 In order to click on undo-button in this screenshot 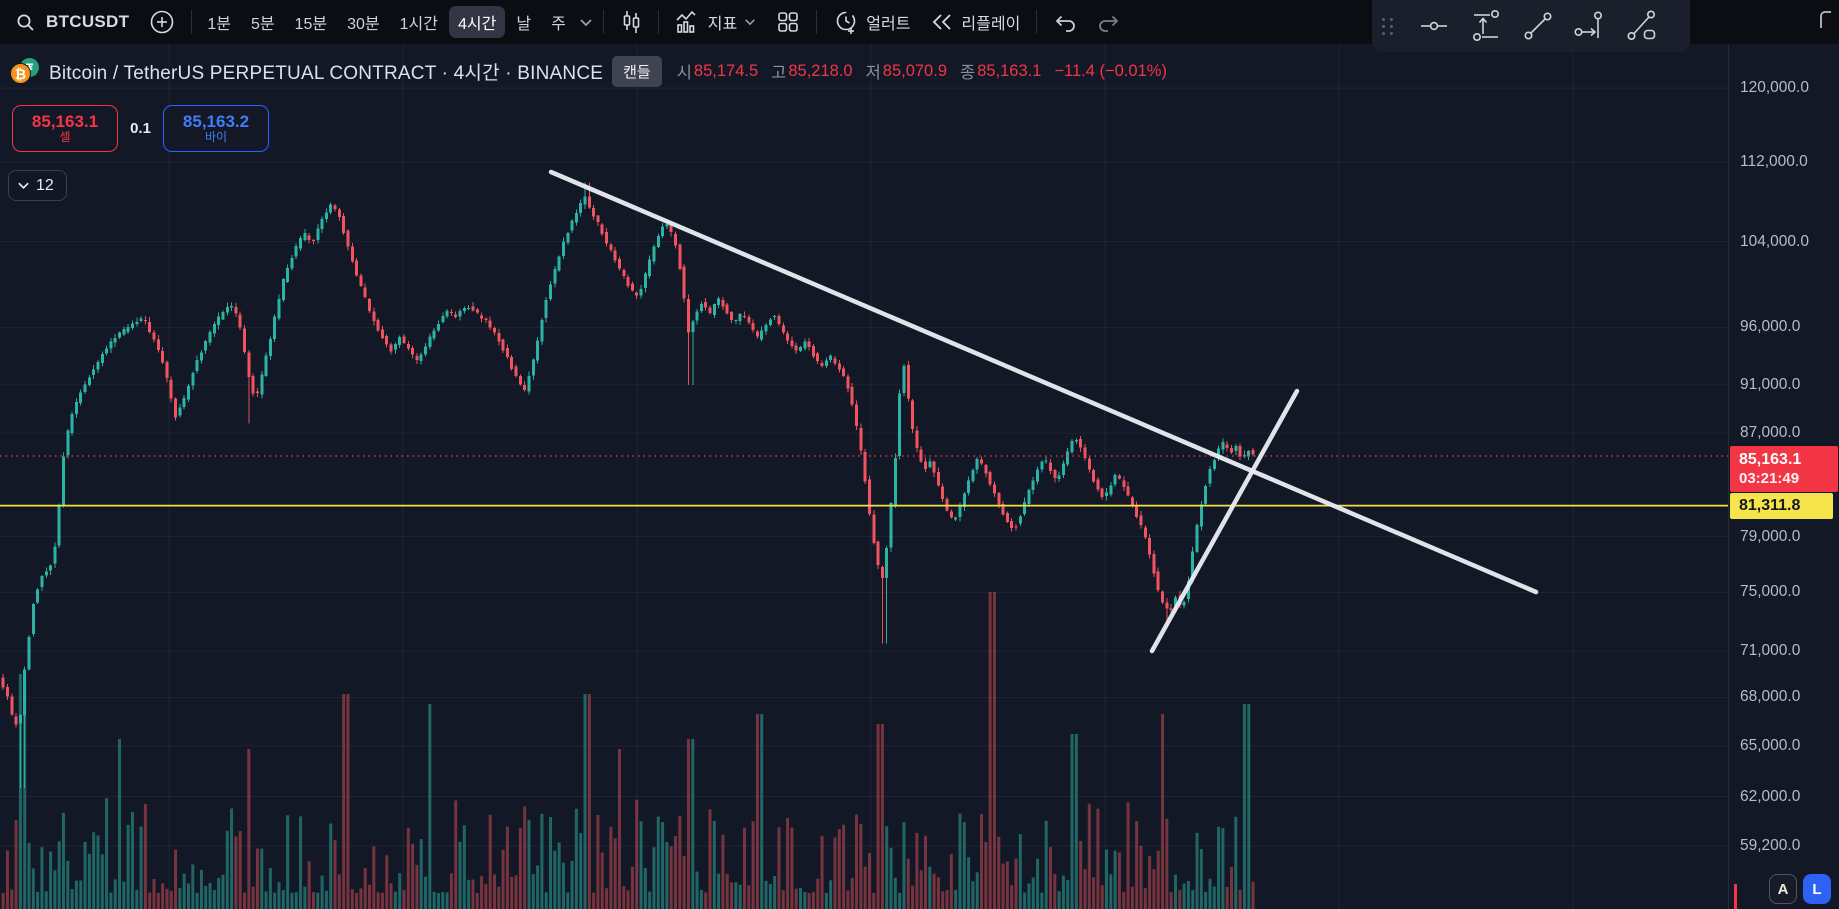, I will do `click(1065, 22)`.